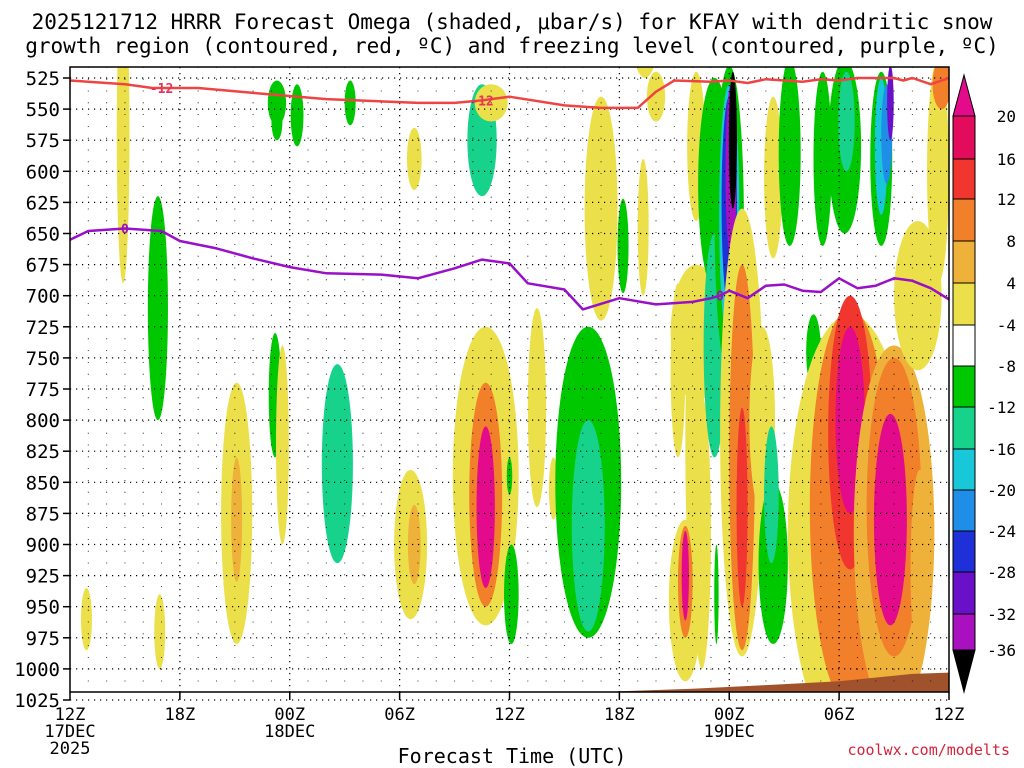 This screenshot has width=1024, height=768. What do you see at coordinates (43, 452) in the screenshot?
I see `y-tick-label: 825` at bounding box center [43, 452].